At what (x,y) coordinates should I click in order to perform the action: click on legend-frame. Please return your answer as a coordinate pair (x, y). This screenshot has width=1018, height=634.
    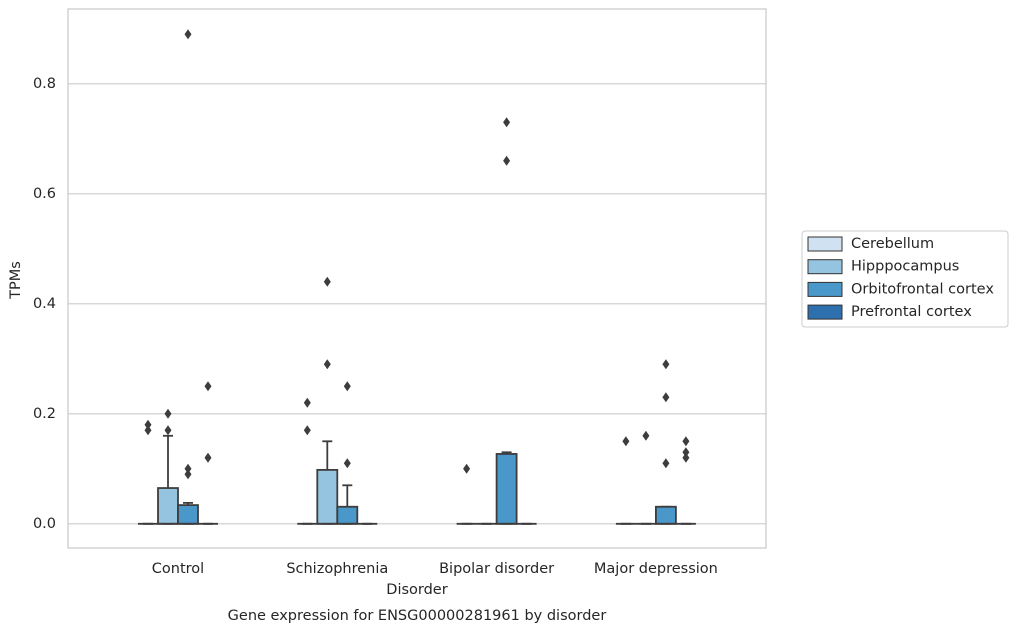
    Looking at the image, I should click on (905, 279).